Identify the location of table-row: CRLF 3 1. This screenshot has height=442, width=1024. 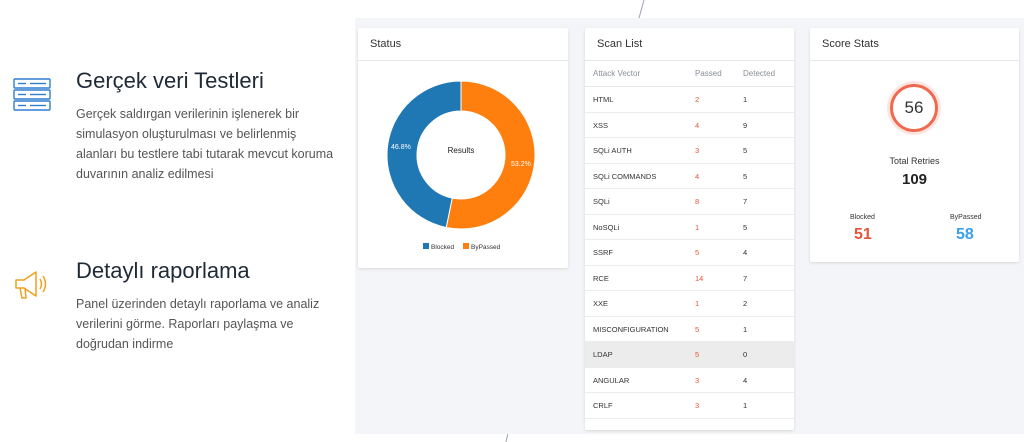
(689, 406).